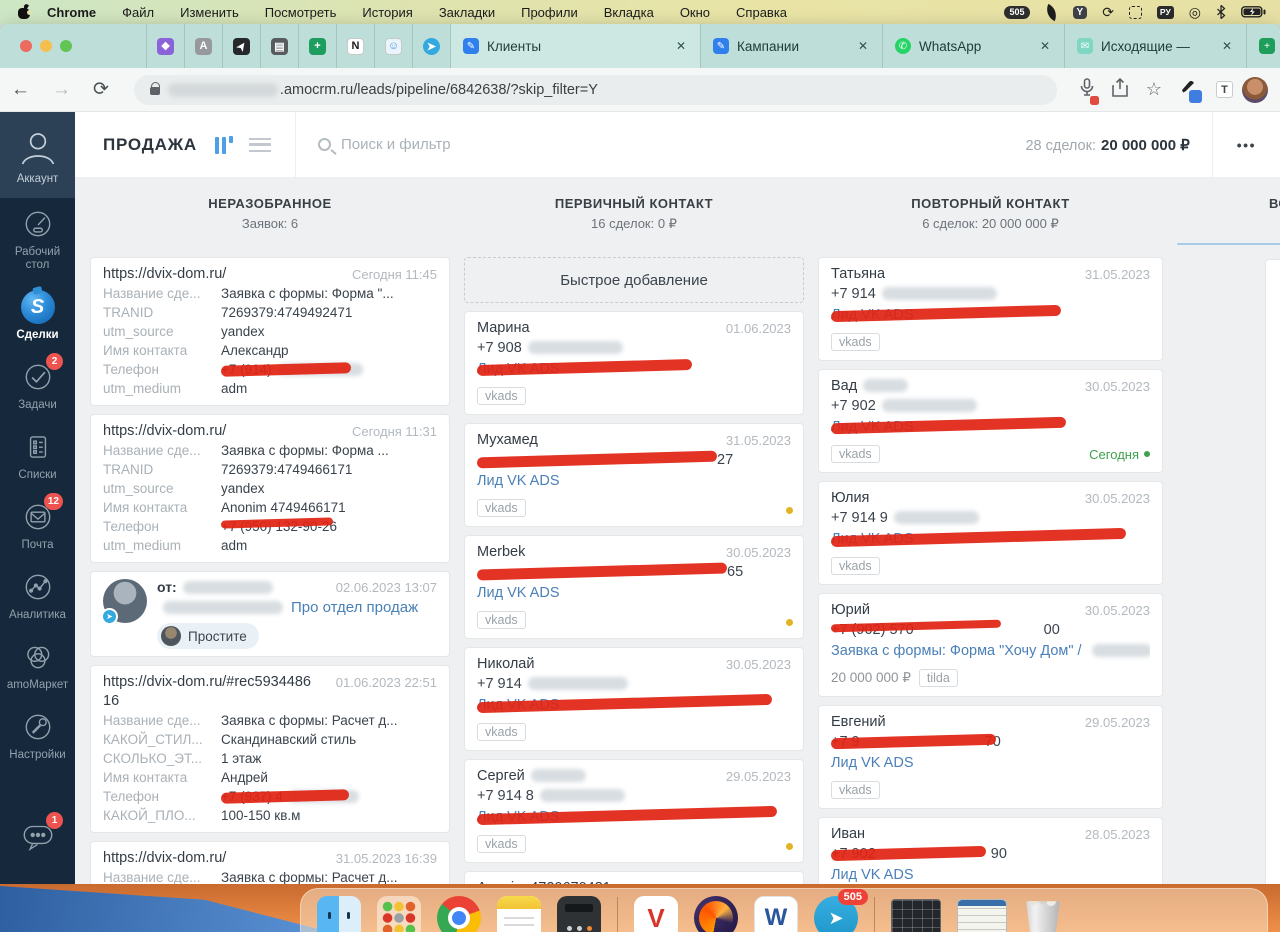 The height and width of the screenshot is (932, 1280). I want to click on contact-name: Merbek, so click(501, 552).